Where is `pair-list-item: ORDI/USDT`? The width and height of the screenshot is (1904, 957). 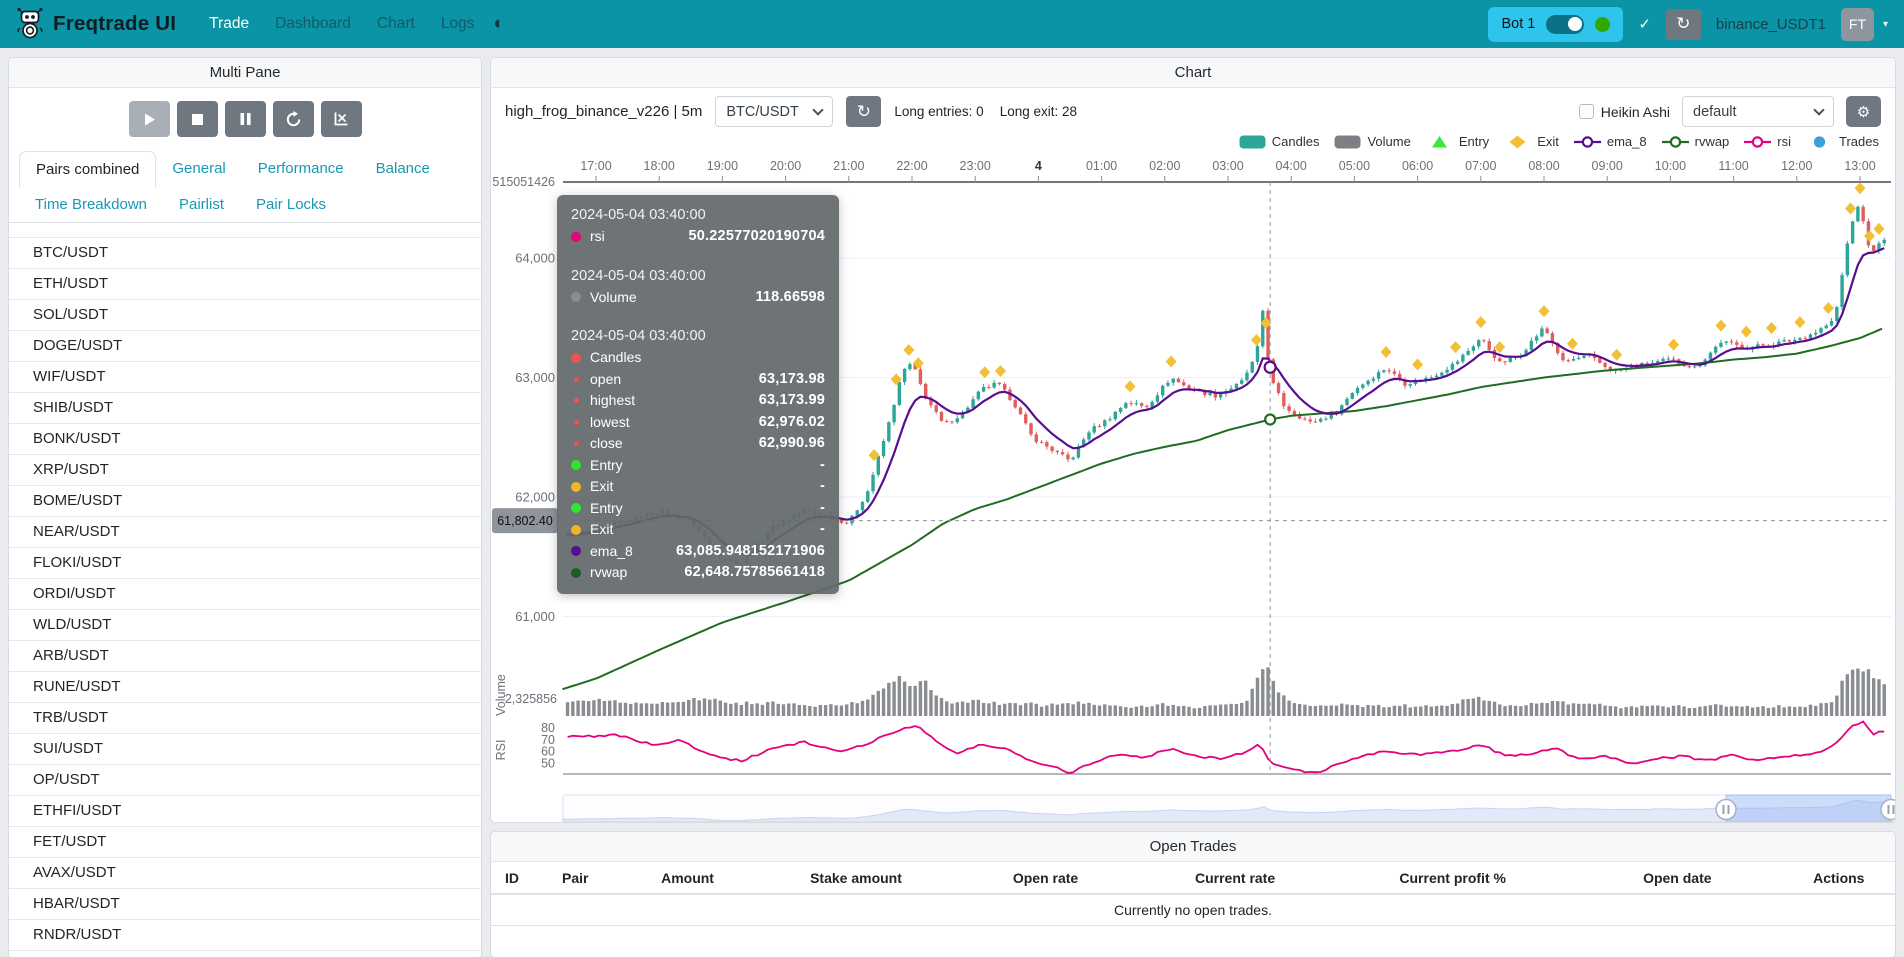 pair-list-item: ORDI/USDT is located at coordinates (245, 594).